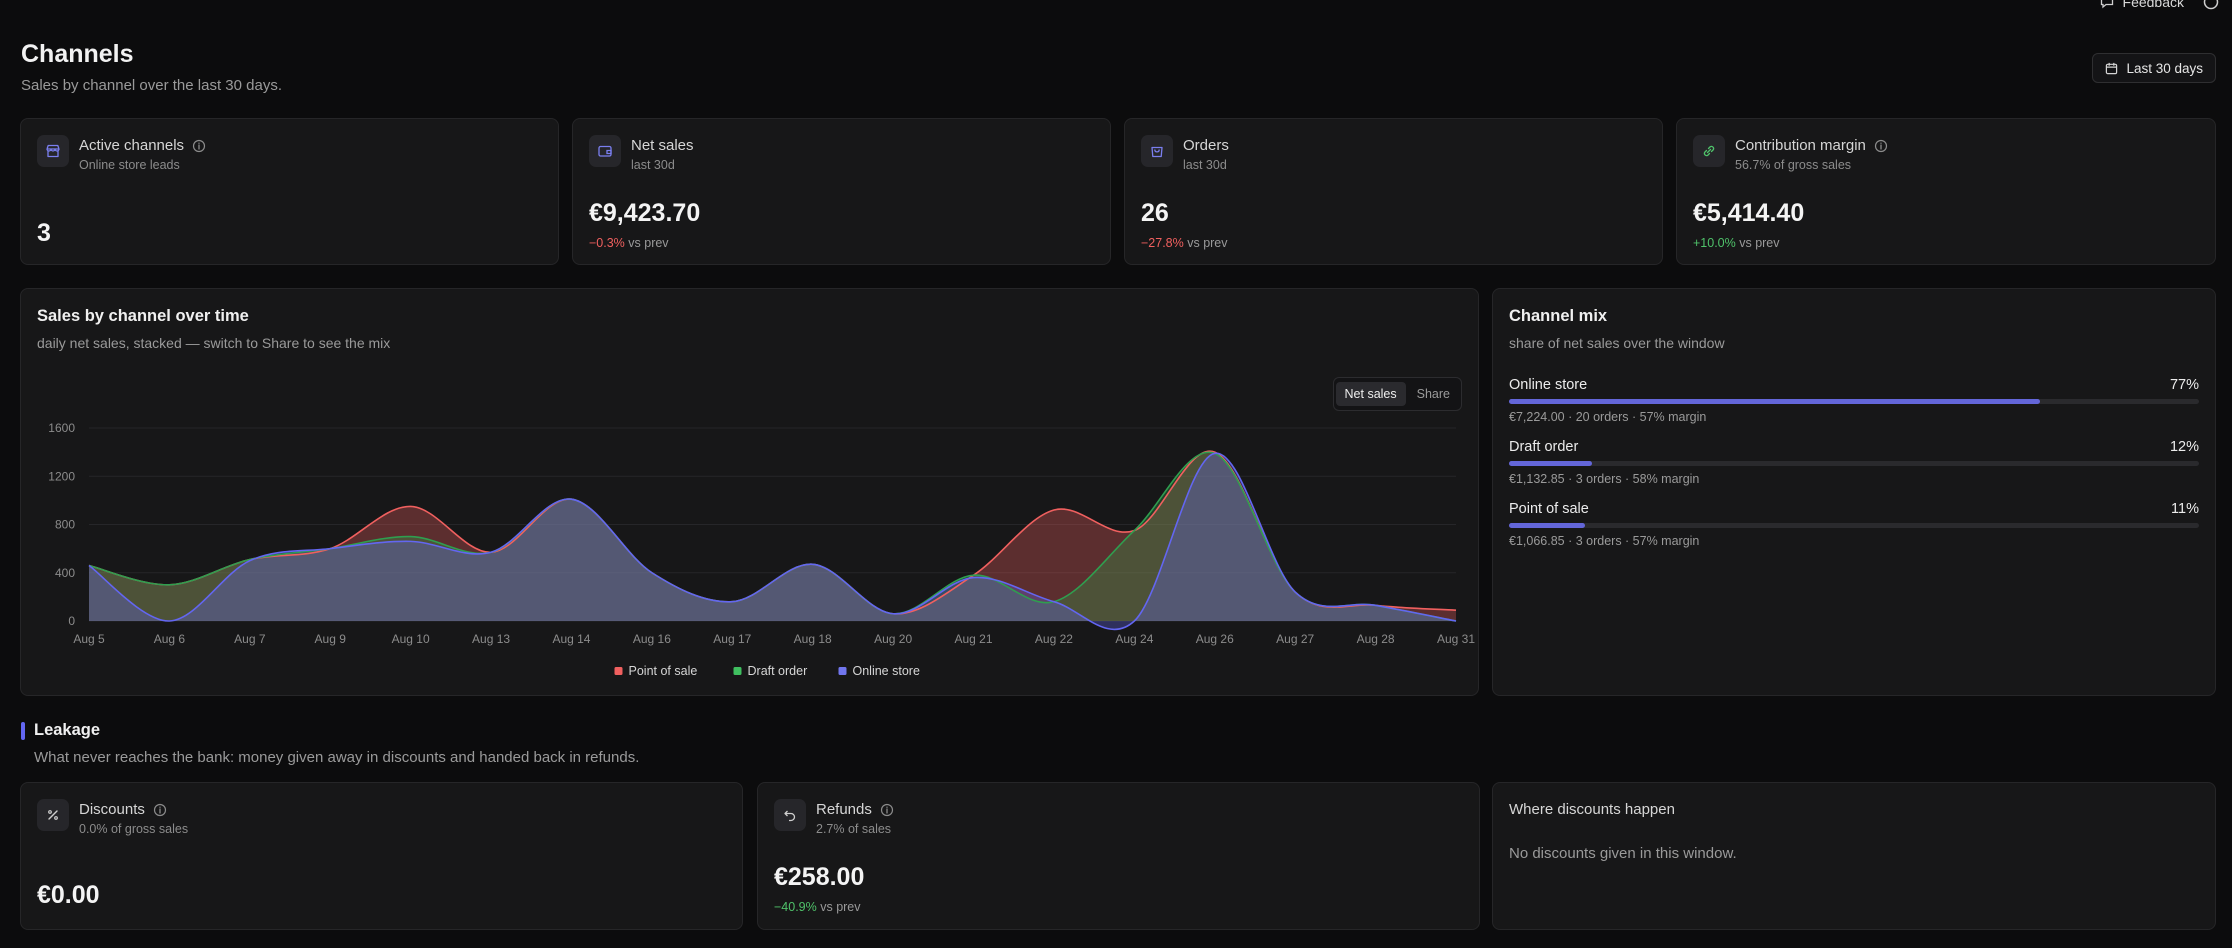 The image size is (2232, 948). What do you see at coordinates (61, 428) in the screenshot?
I see `y-tick-label: 1600` at bounding box center [61, 428].